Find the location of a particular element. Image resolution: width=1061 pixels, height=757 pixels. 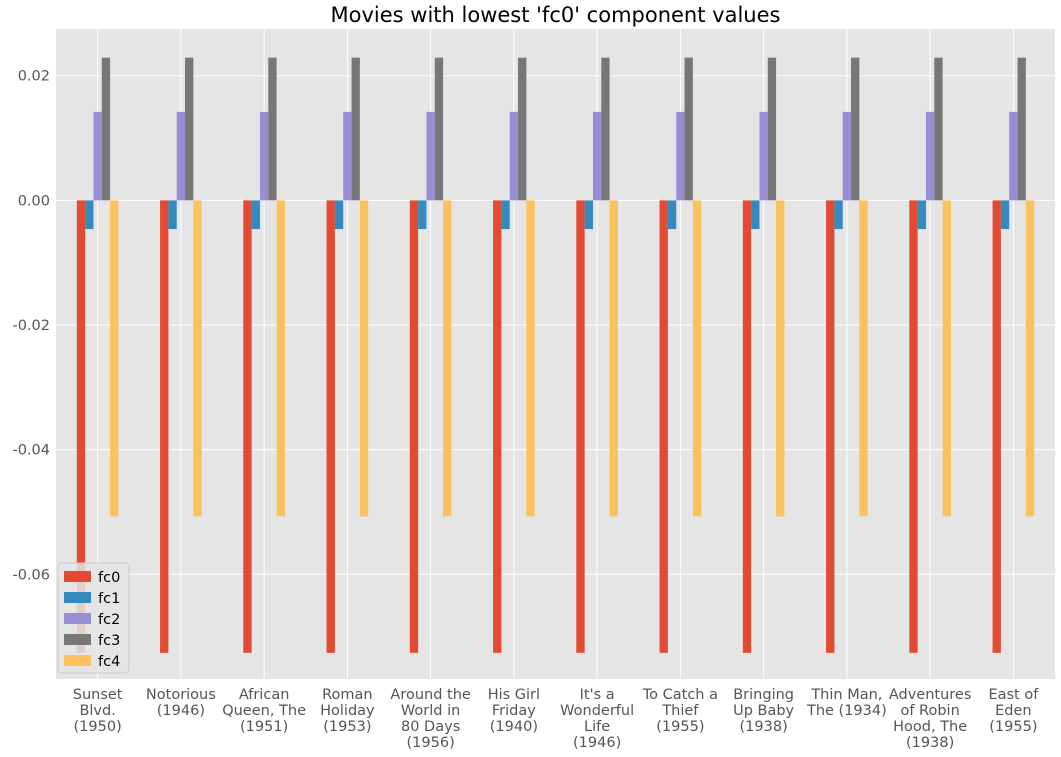

x-tick-label: Bringing Up Baby (1938) is located at coordinates (763, 711).